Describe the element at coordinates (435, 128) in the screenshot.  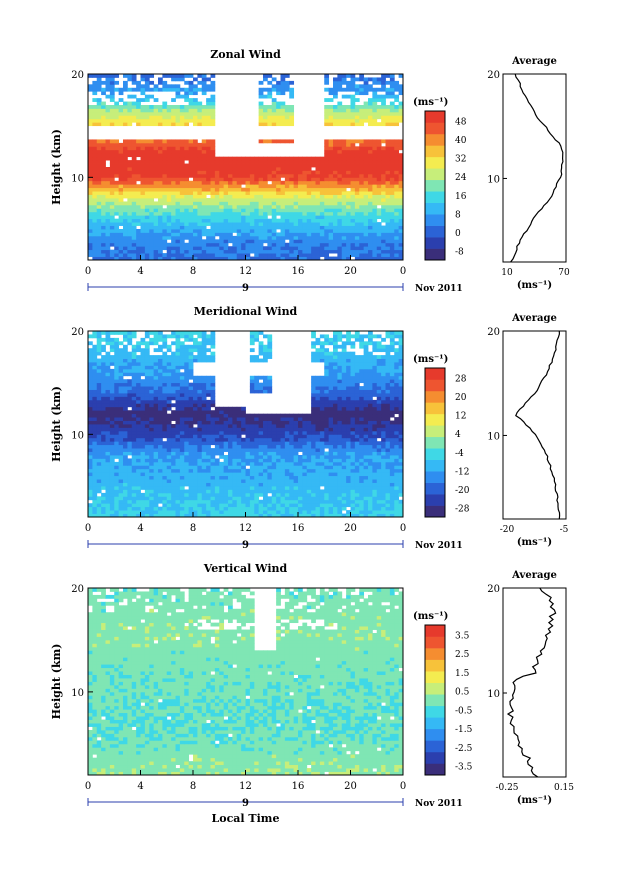
I see `colorbar-segment` at that location.